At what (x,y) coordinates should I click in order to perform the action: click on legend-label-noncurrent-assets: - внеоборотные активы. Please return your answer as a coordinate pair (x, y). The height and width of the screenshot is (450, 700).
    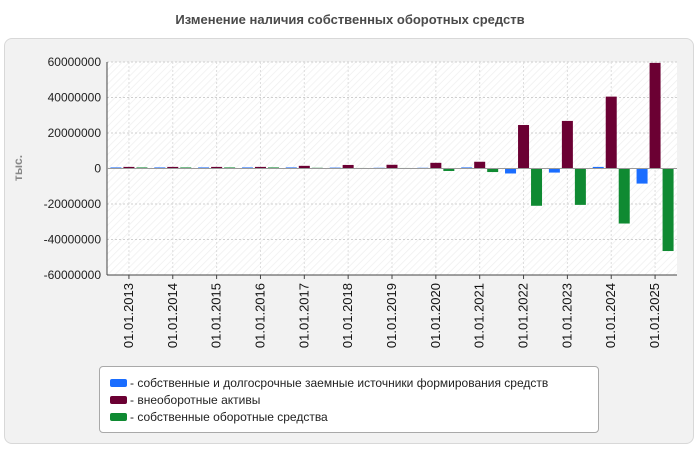
    Looking at the image, I should click on (195, 399).